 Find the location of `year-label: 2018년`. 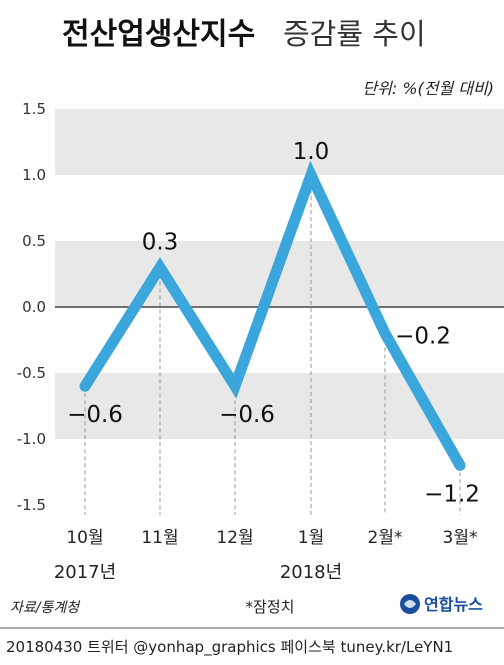

year-label: 2018년 is located at coordinates (311, 572).